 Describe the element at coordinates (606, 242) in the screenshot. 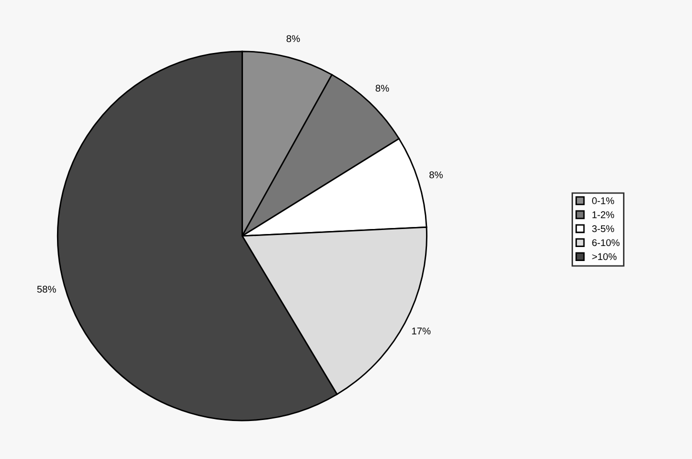

I see `legend-label: 6-10%` at that location.